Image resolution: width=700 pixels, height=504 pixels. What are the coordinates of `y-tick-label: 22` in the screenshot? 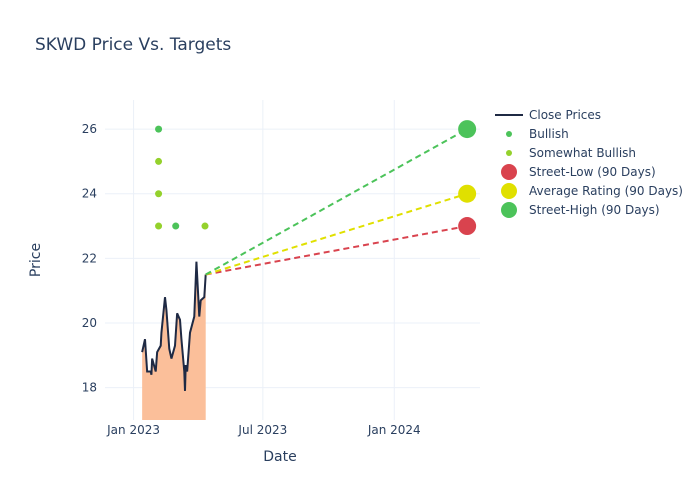 It's located at (89, 258).